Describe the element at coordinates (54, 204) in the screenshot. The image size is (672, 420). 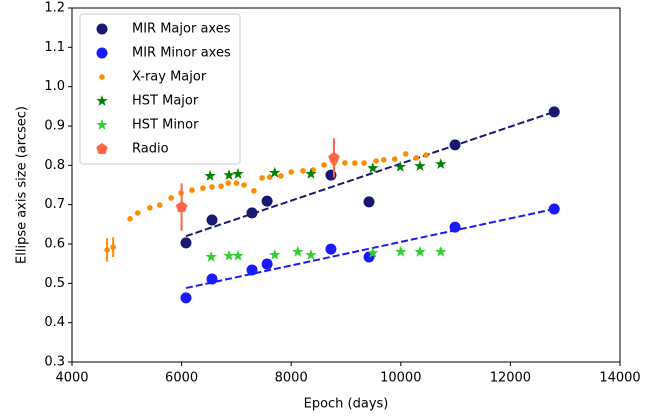
I see `y-tick-label: 0.7` at that location.